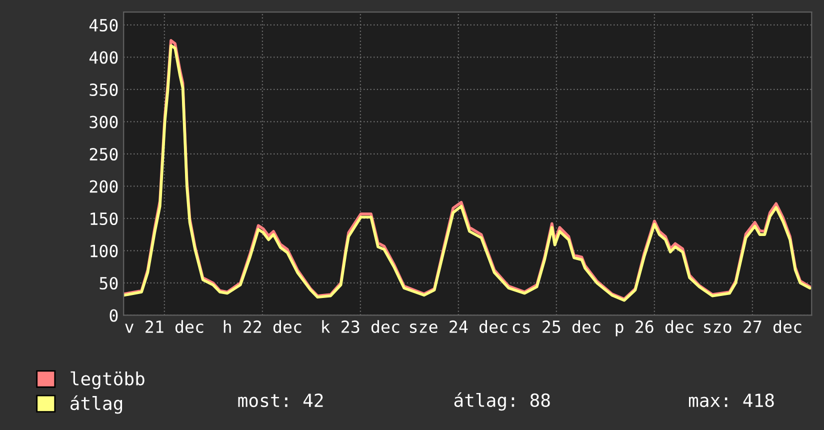 This screenshot has height=430, width=824. What do you see at coordinates (263, 327) in the screenshot?
I see `x-tick-label: h 22 dec` at bounding box center [263, 327].